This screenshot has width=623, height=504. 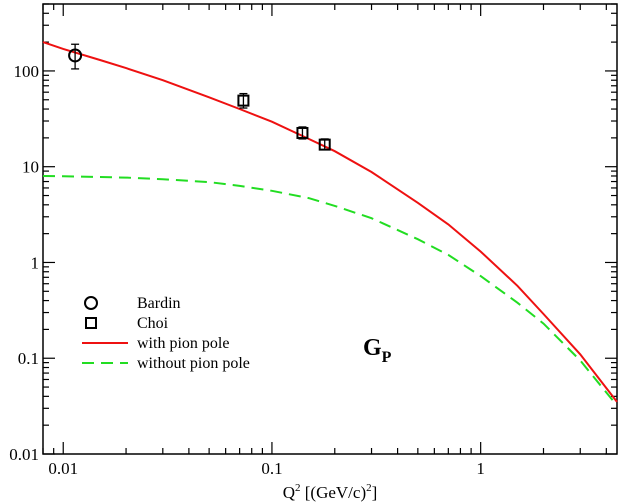 I want to click on x-tick-label: 0.1, so click(x=271, y=468).